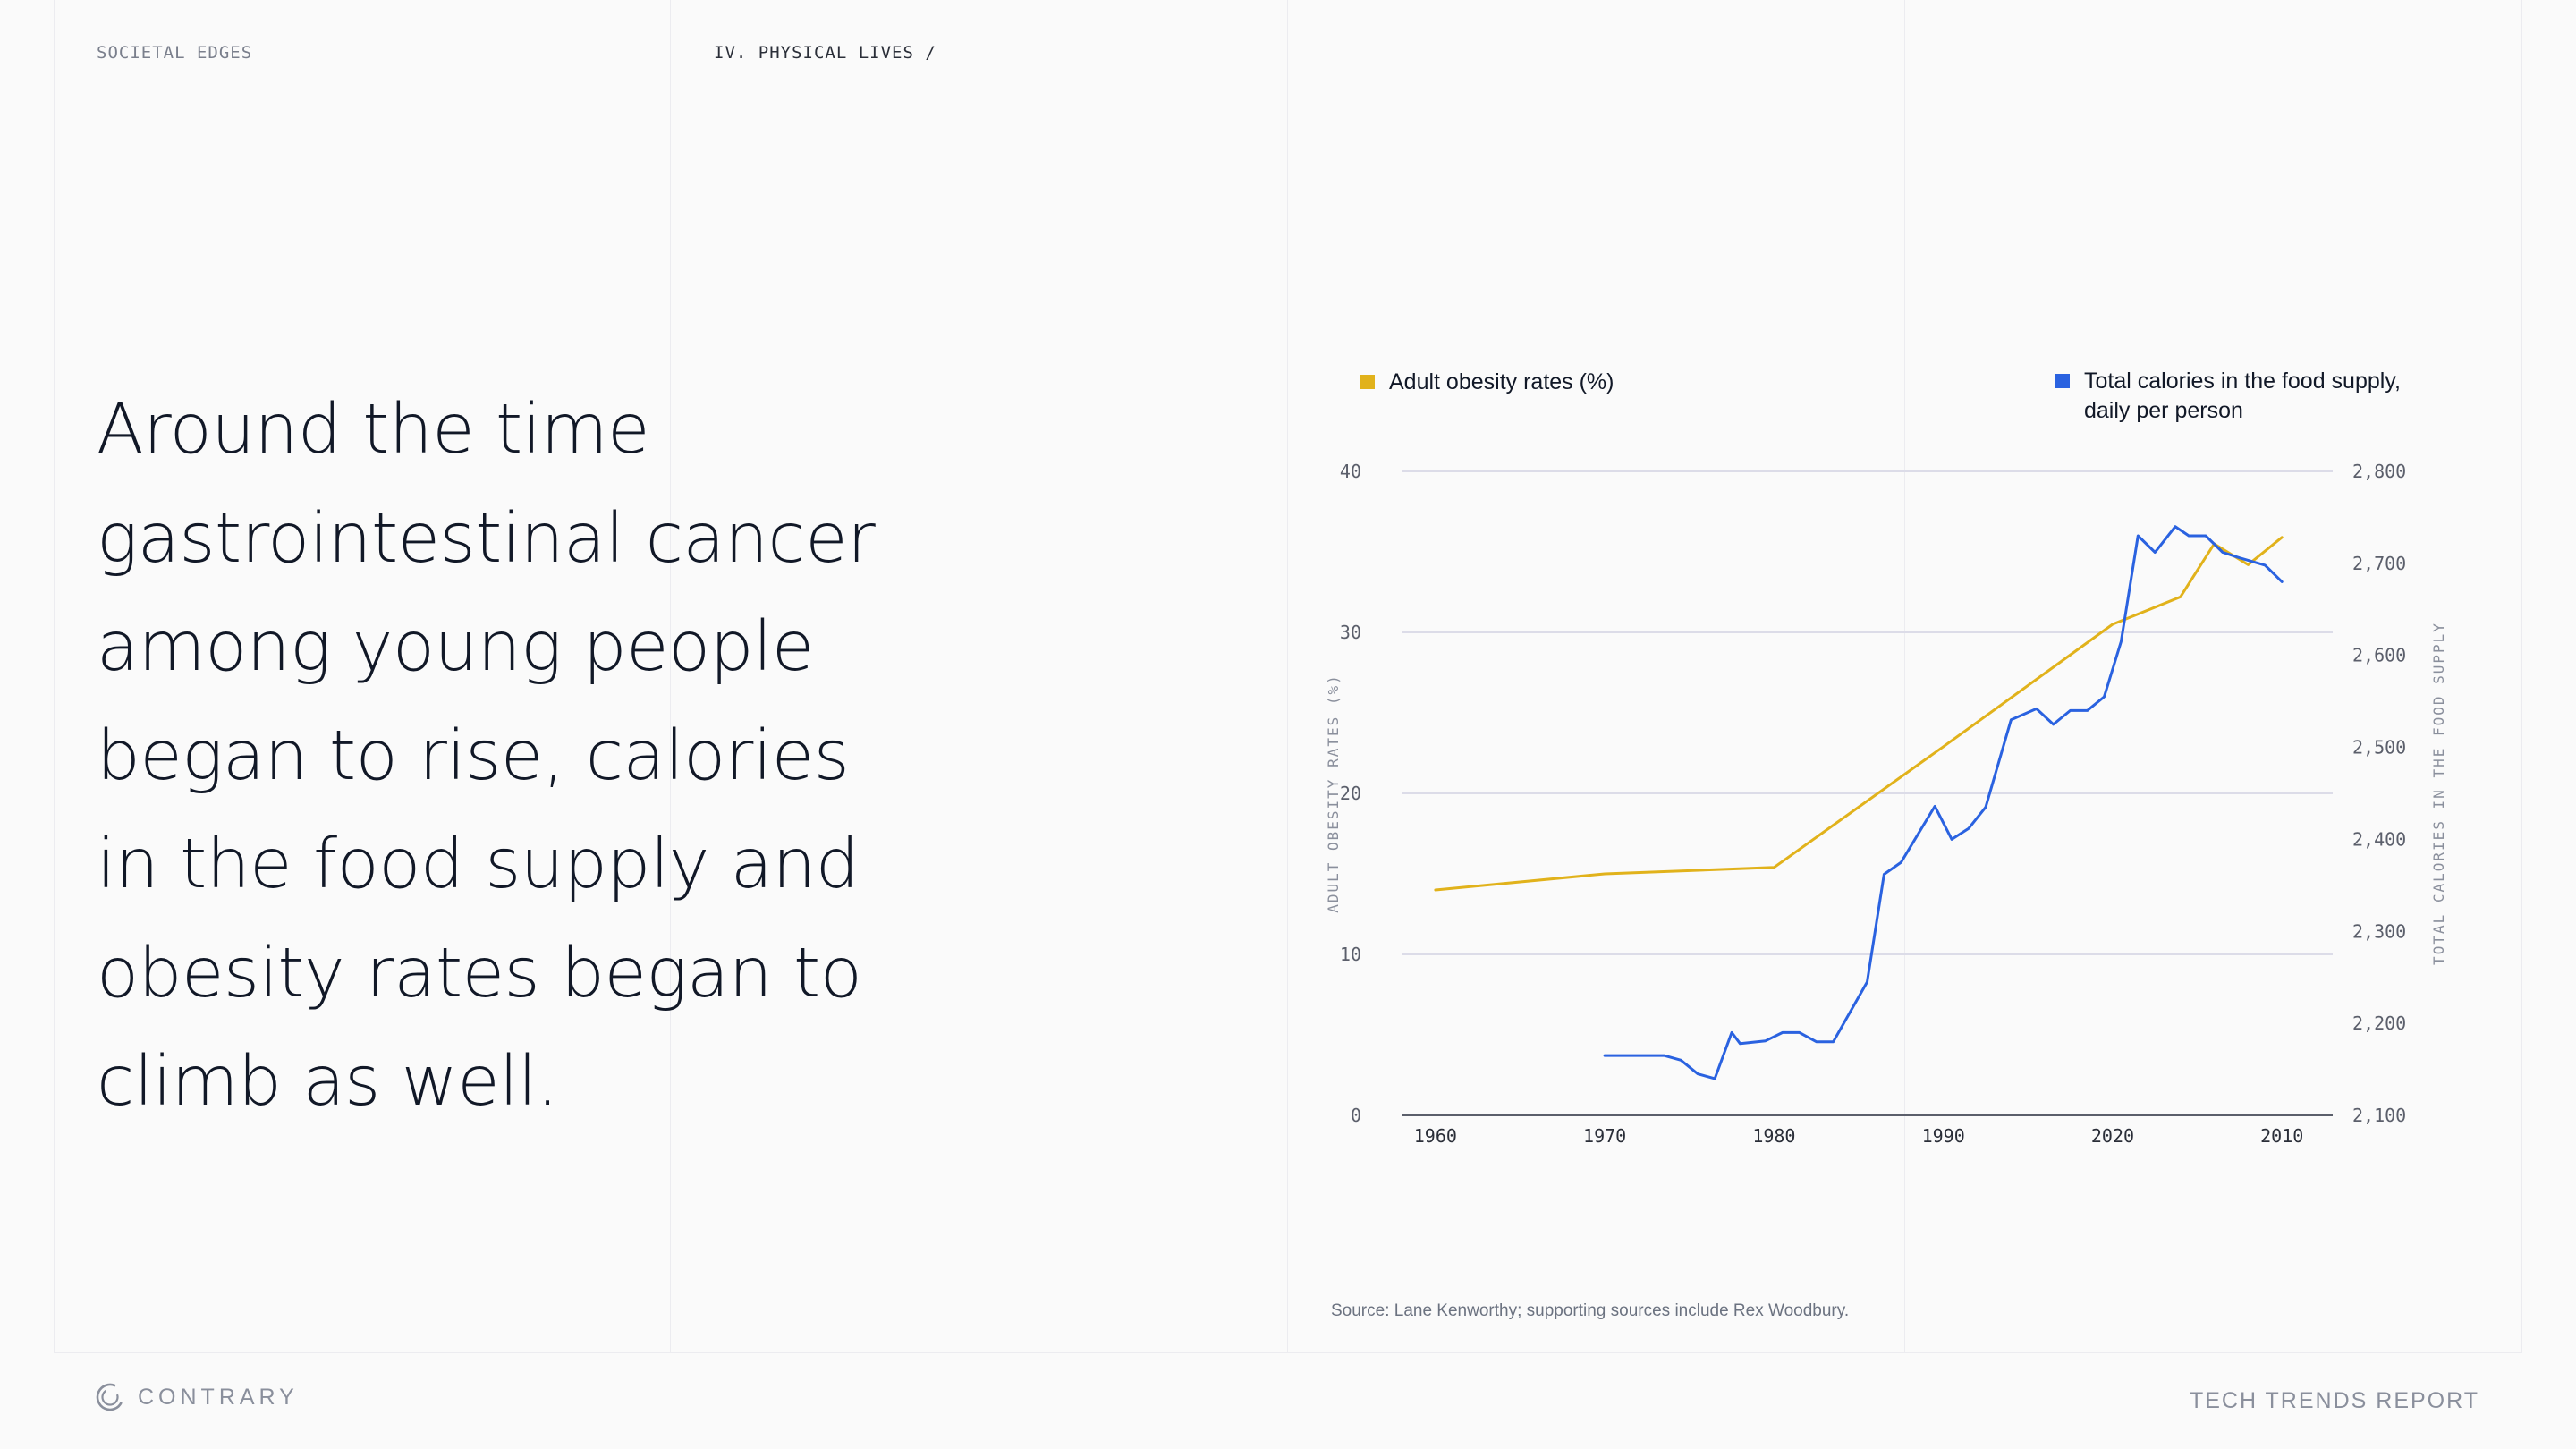 The width and height of the screenshot is (2576, 1449). Describe the element at coordinates (218, 1397) in the screenshot. I see `brand-name: CONTRARY` at that location.